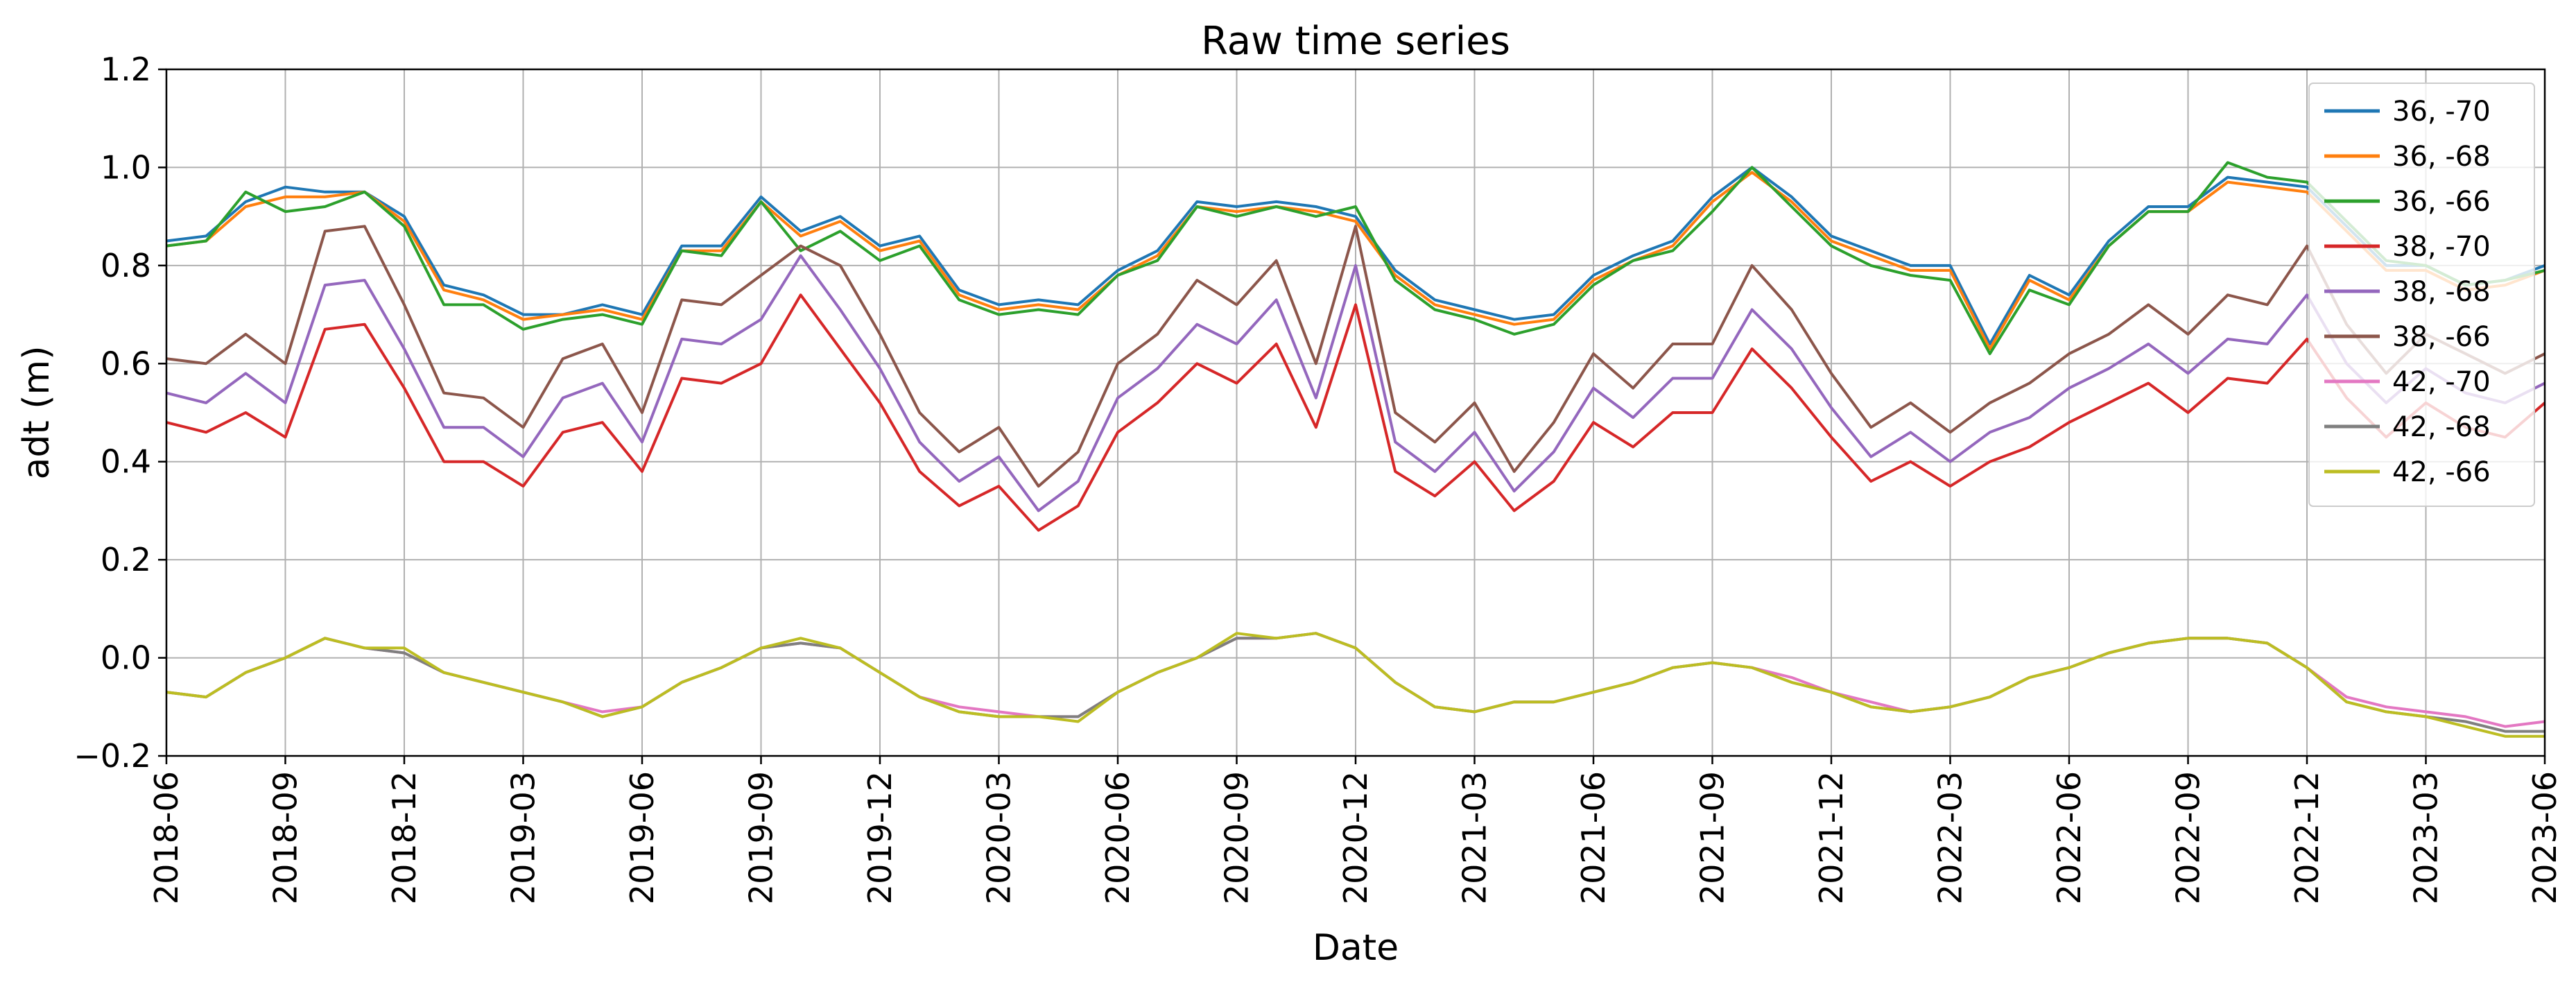 The height and width of the screenshot is (991, 2576). I want to click on x-tick-label: 2019-09, so click(761, 838).